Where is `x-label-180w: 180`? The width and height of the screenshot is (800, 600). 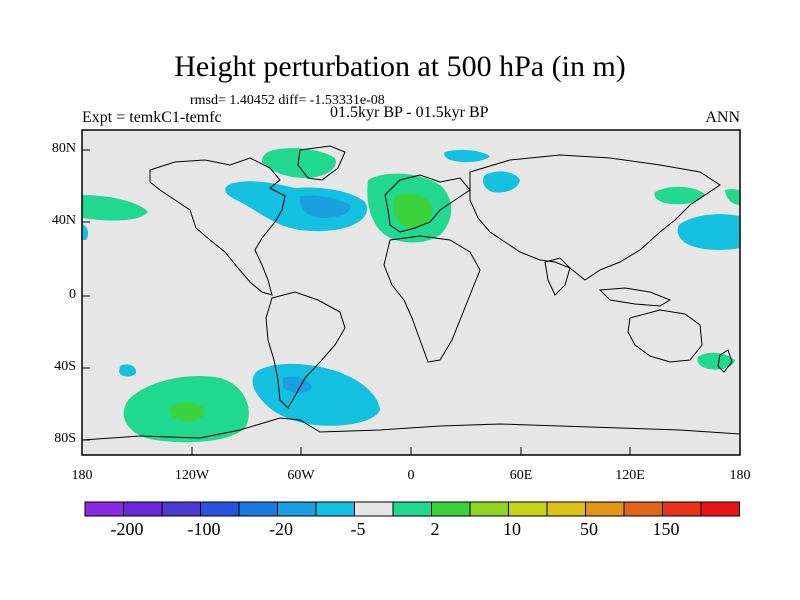
x-label-180w: 180 is located at coordinates (82, 475).